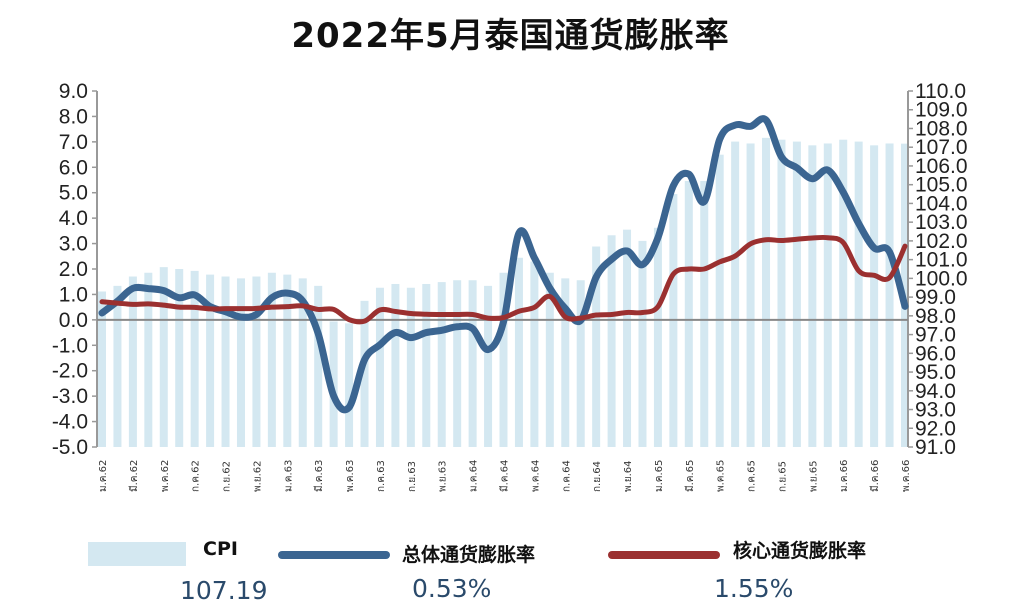  I want to click on x-tick-label: ม.ค.66, so click(844, 476).